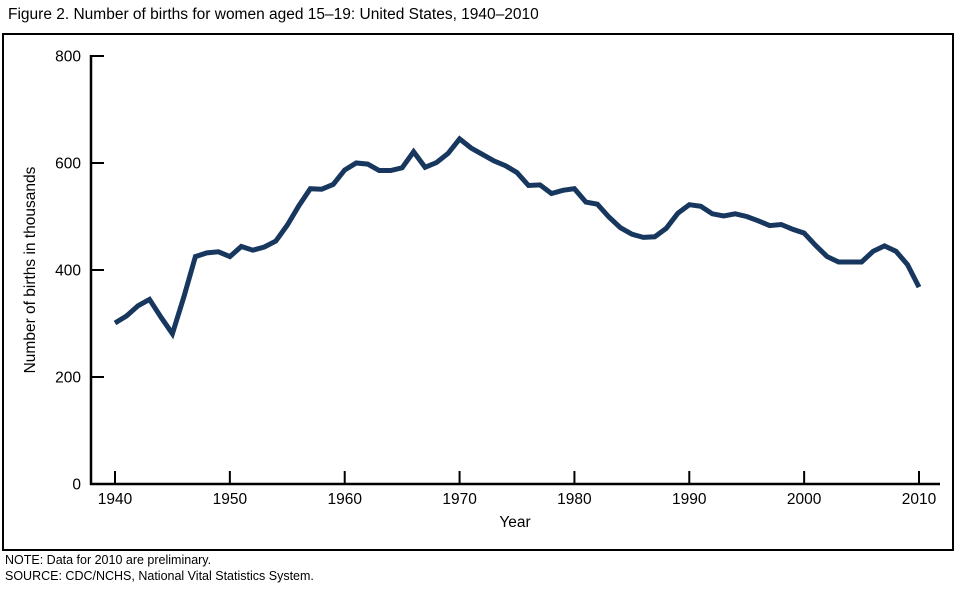  What do you see at coordinates (514, 522) in the screenshot?
I see `x-axis-title: Year` at bounding box center [514, 522].